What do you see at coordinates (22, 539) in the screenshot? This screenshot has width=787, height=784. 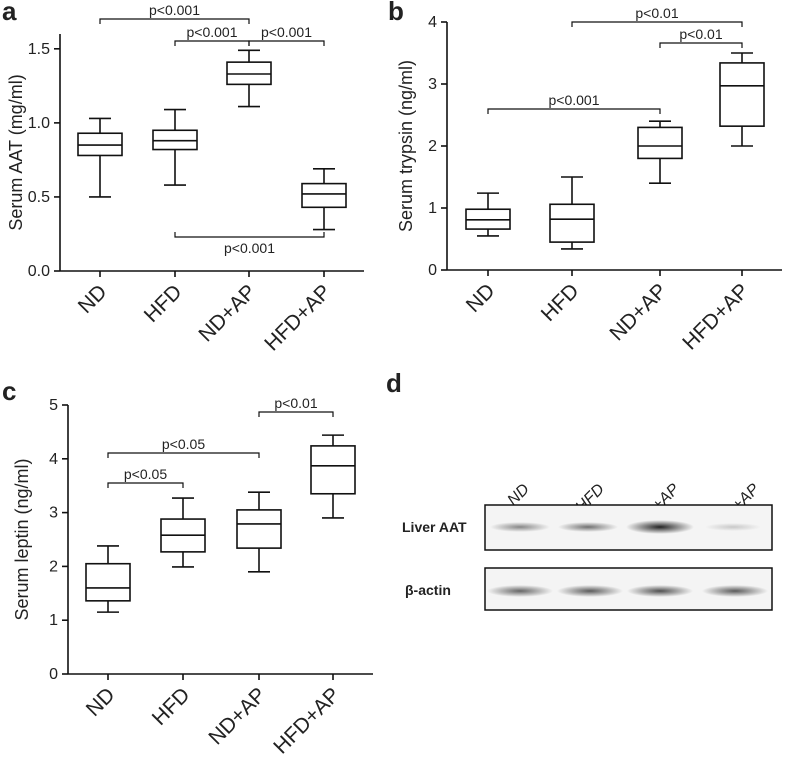 I see `axis-title: Serum leptin (ng/ml)` at bounding box center [22, 539].